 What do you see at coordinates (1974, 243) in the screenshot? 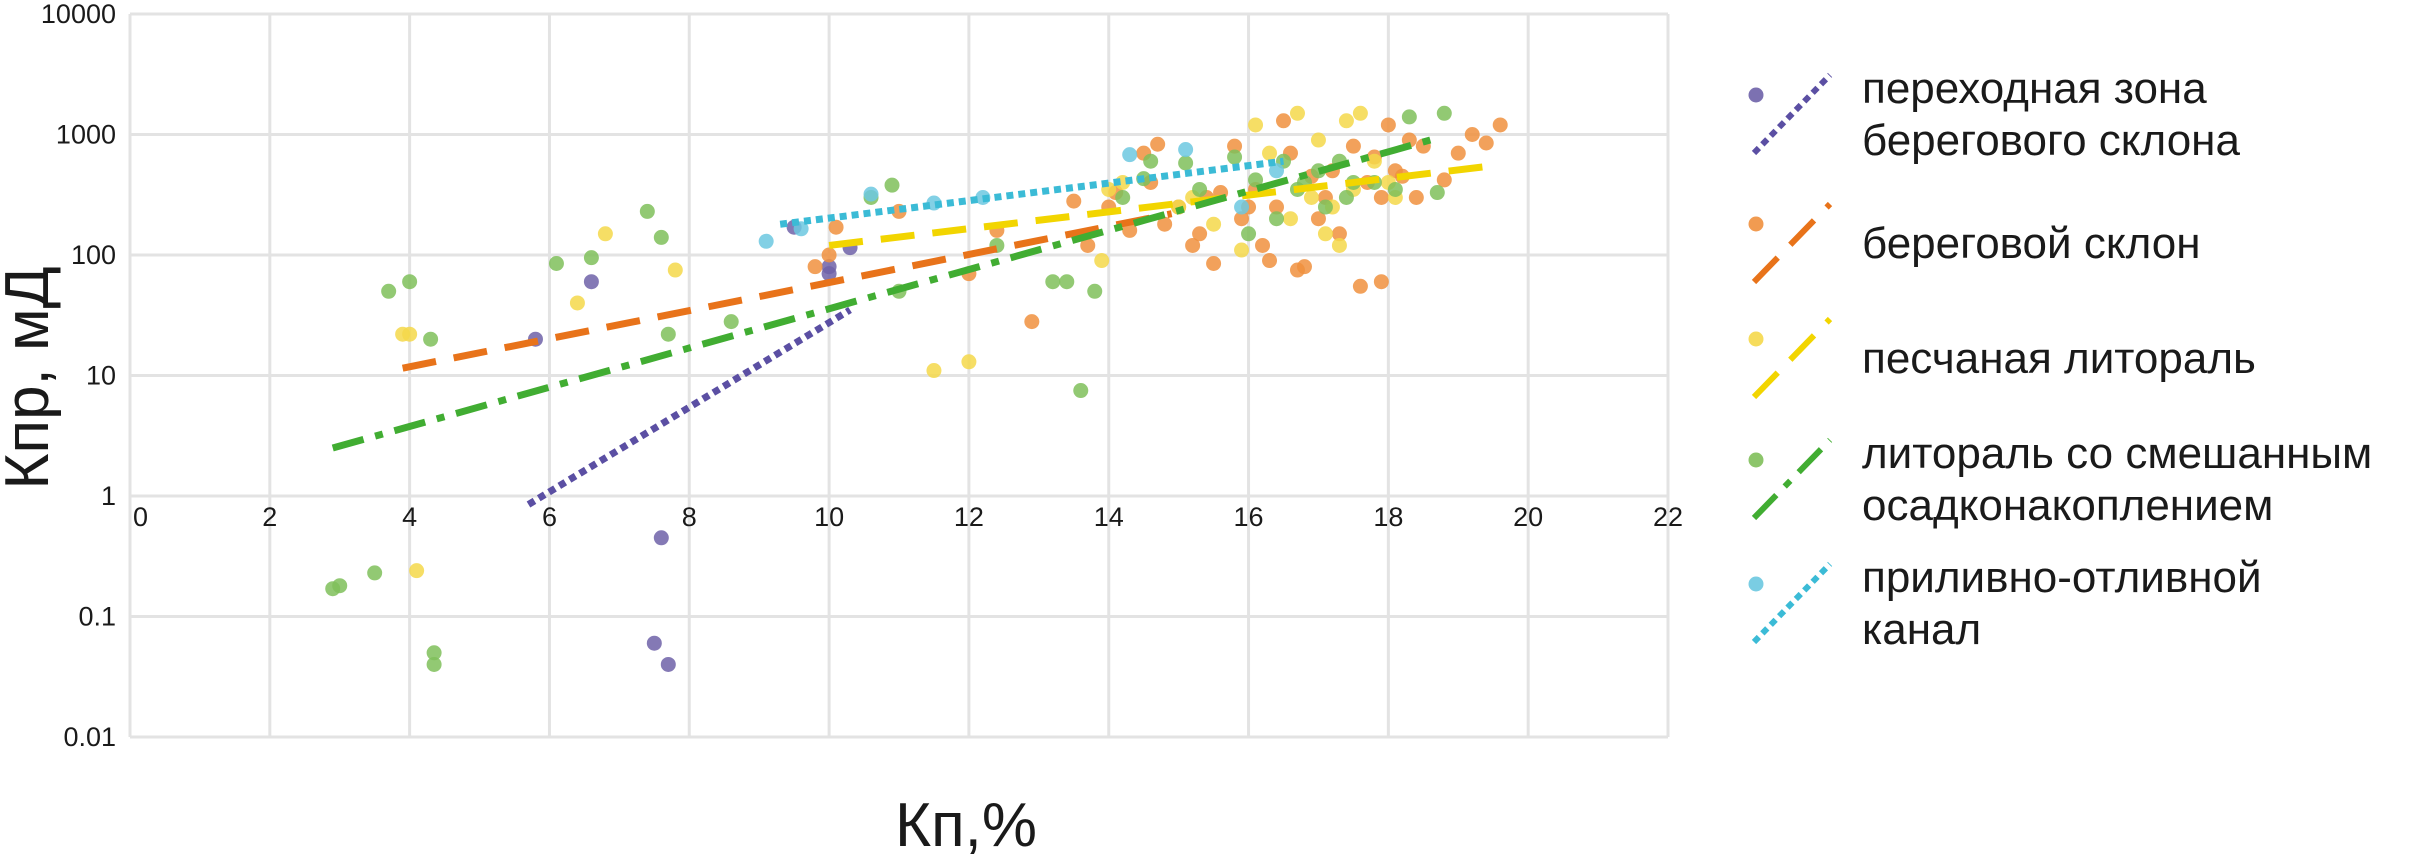
I see `legend-item: береговой склон` at bounding box center [1974, 243].